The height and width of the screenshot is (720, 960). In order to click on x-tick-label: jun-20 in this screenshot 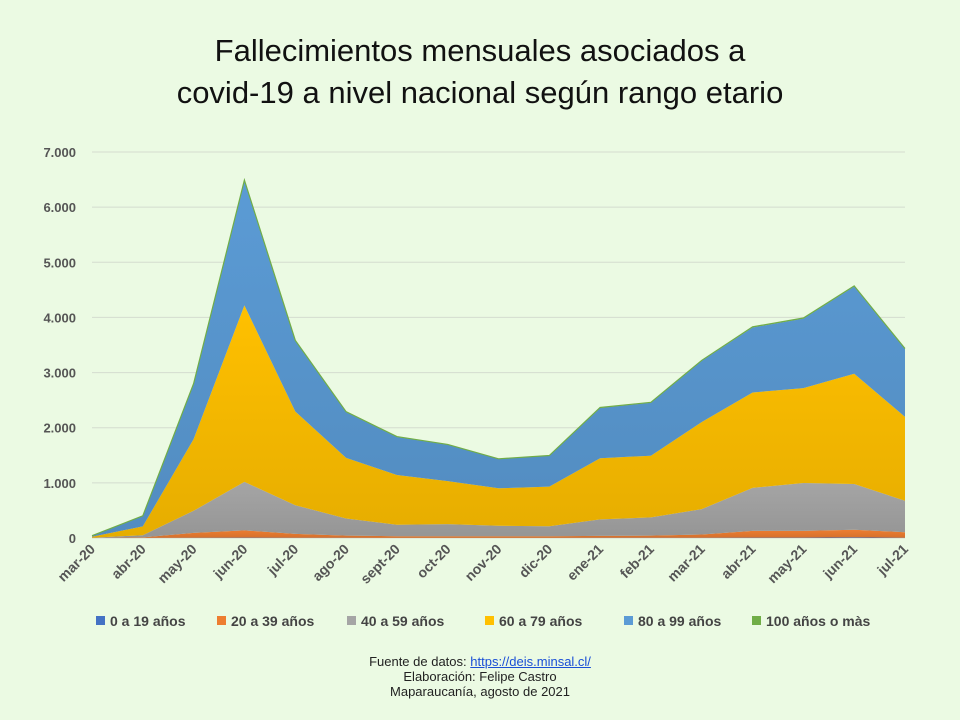, I will do `click(229, 561)`.